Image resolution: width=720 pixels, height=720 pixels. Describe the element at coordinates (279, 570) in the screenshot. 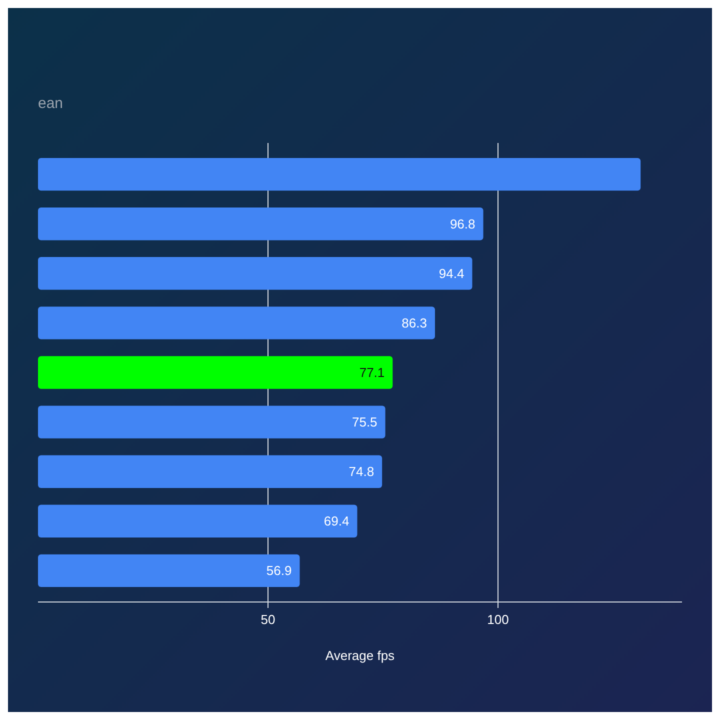

I see `data-label: 56.9` at that location.